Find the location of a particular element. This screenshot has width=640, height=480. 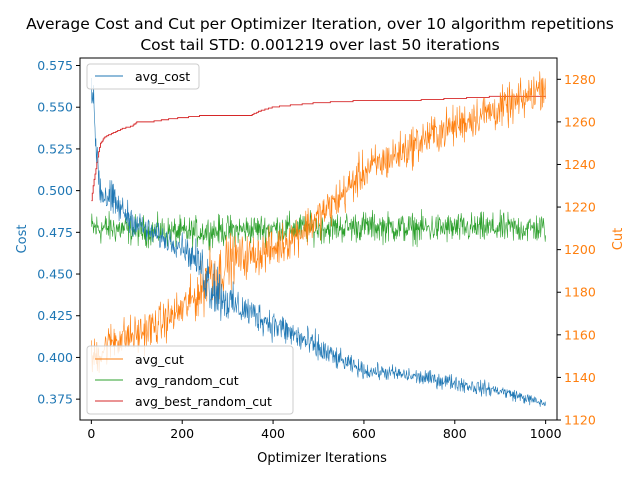

left-y-tick-label: 0.475 is located at coordinates (55, 232).